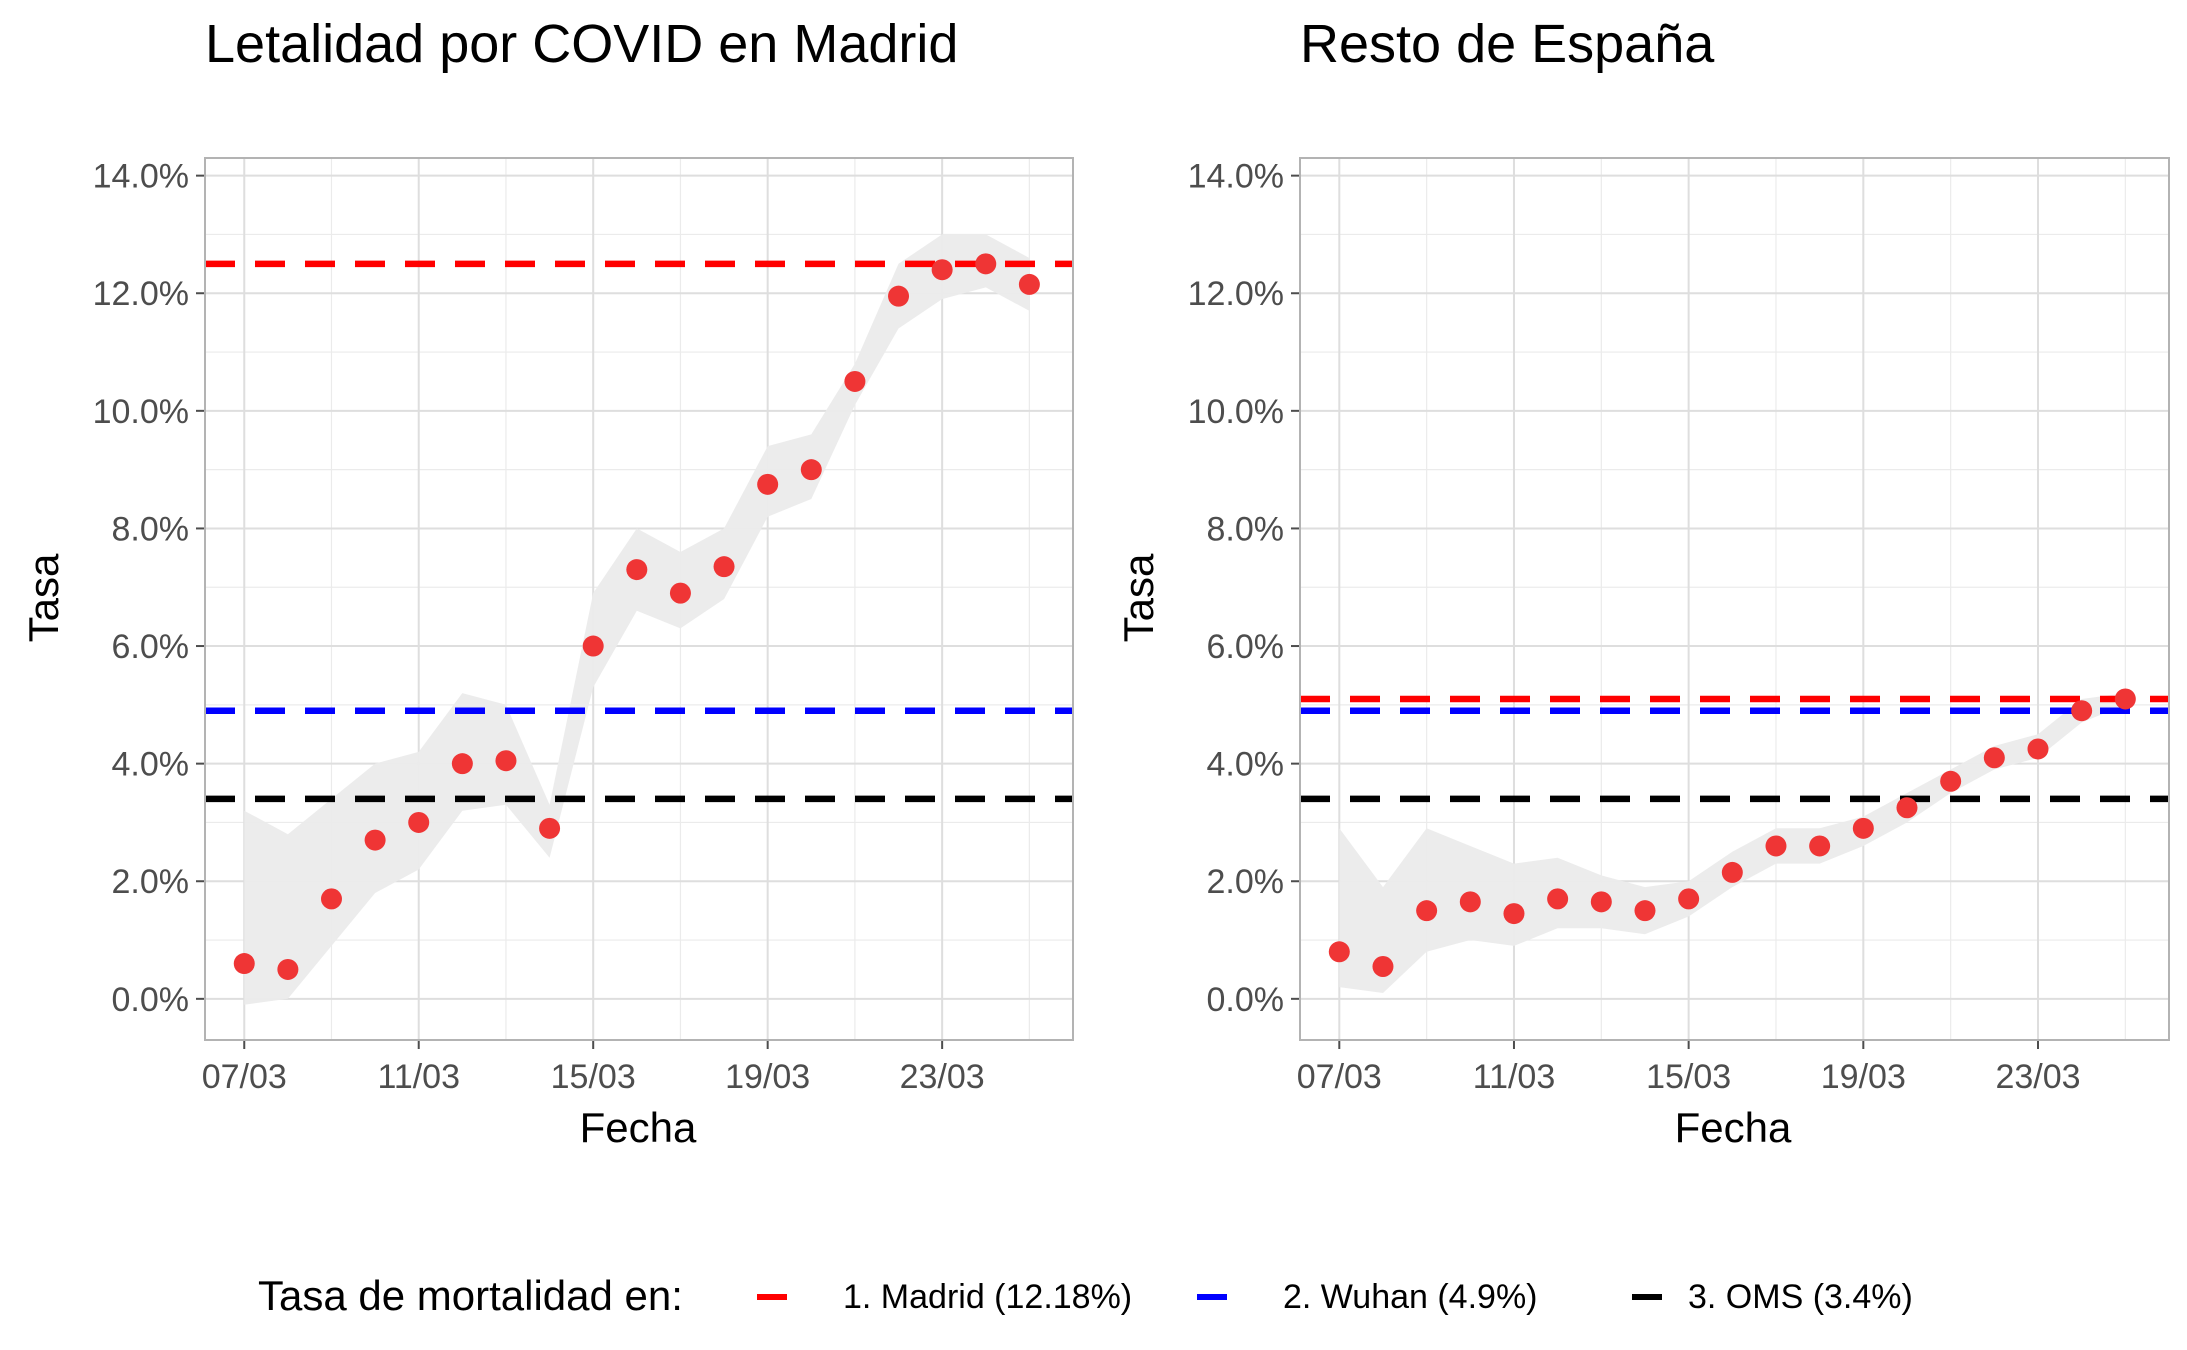  I want to click on panel-title-resto: Resto de España, so click(1507, 44).